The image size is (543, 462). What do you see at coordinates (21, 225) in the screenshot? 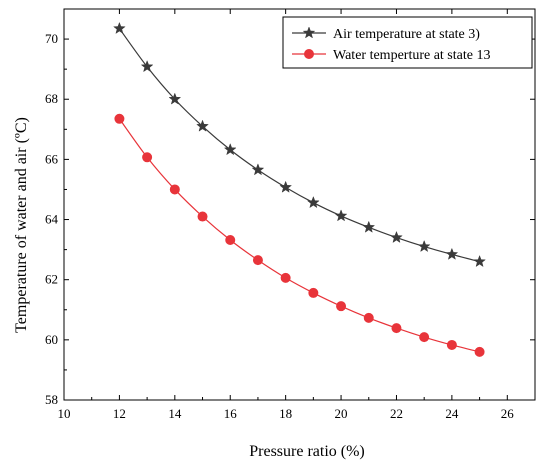
I see `y-axis-title: Temperature of water and air (ºC)` at bounding box center [21, 225].